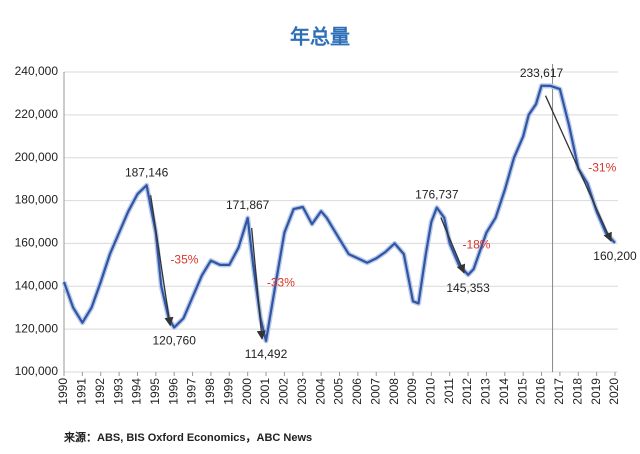  What do you see at coordinates (100, 391) in the screenshot?
I see `x-tick-label: 1992` at bounding box center [100, 391].